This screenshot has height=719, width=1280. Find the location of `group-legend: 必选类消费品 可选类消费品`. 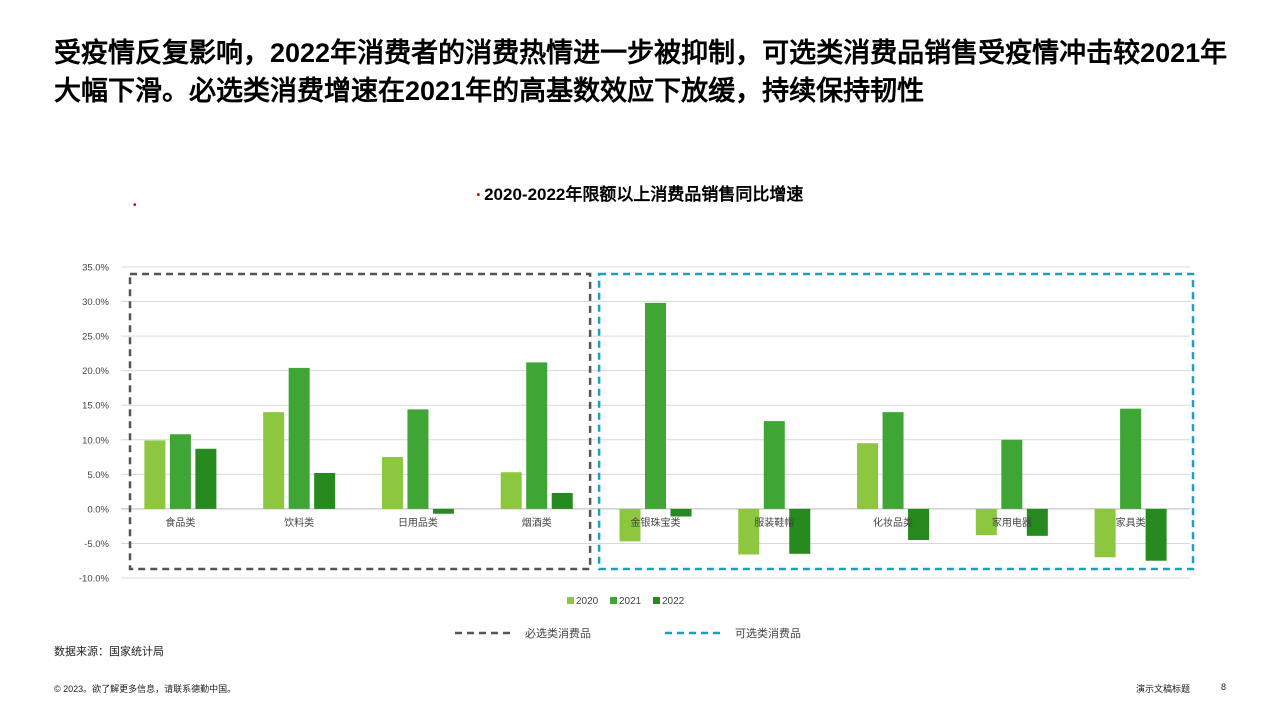

group-legend: 必选类消费品 可选类消费品 is located at coordinates (628, 633).